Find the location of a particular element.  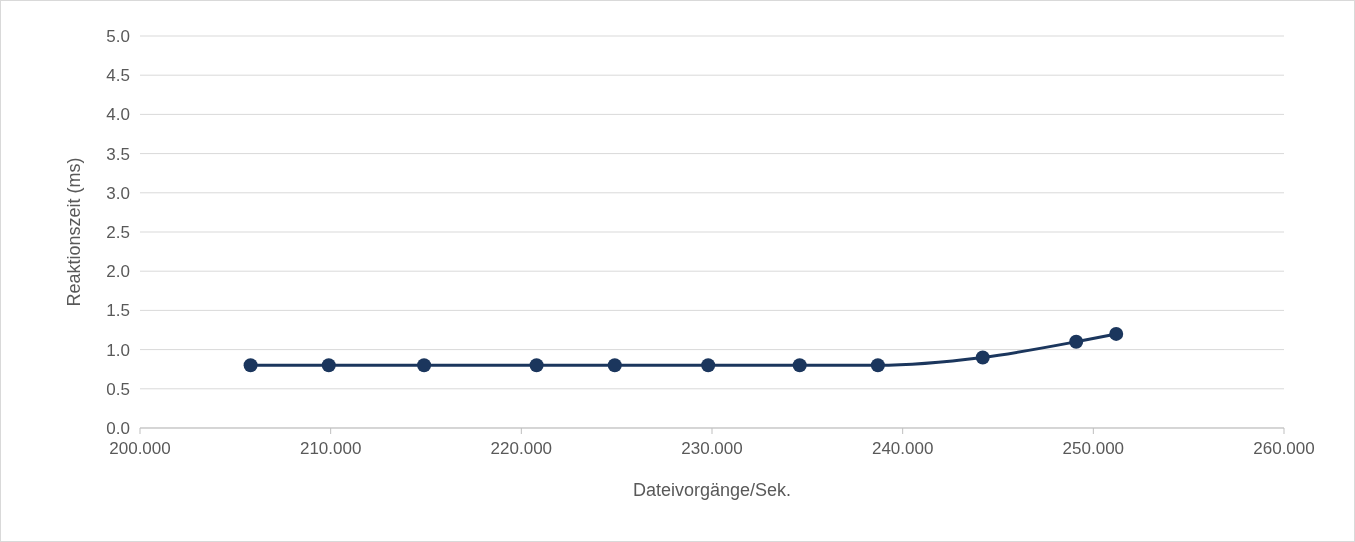

y-axis-title: Reaktionszeit (ms) is located at coordinates (74, 232).